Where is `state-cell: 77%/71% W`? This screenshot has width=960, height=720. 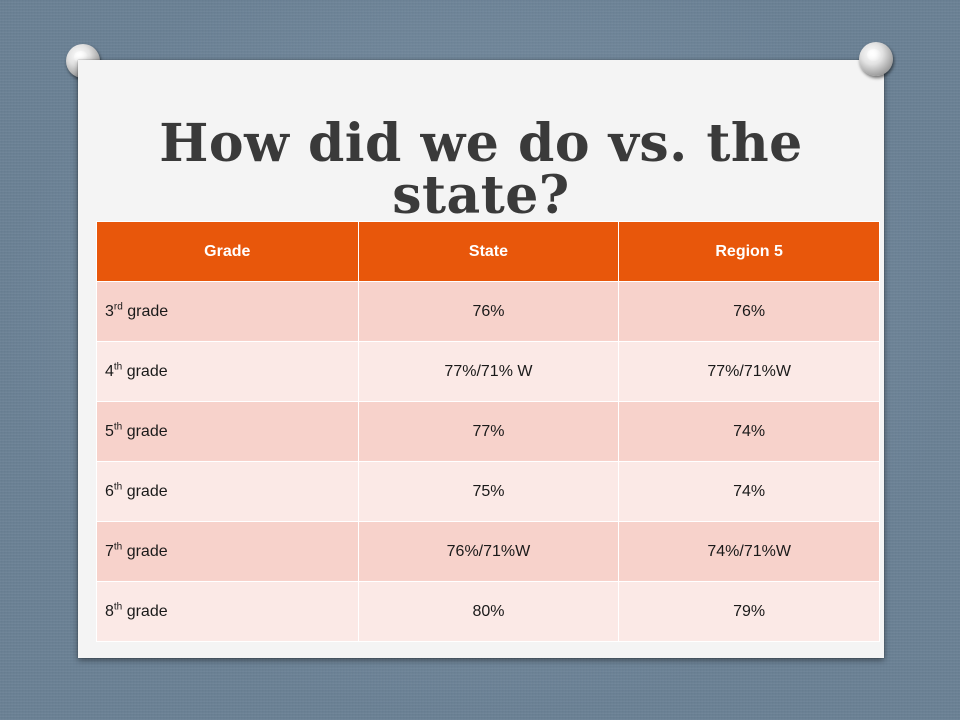 state-cell: 77%/71% W is located at coordinates (488, 371).